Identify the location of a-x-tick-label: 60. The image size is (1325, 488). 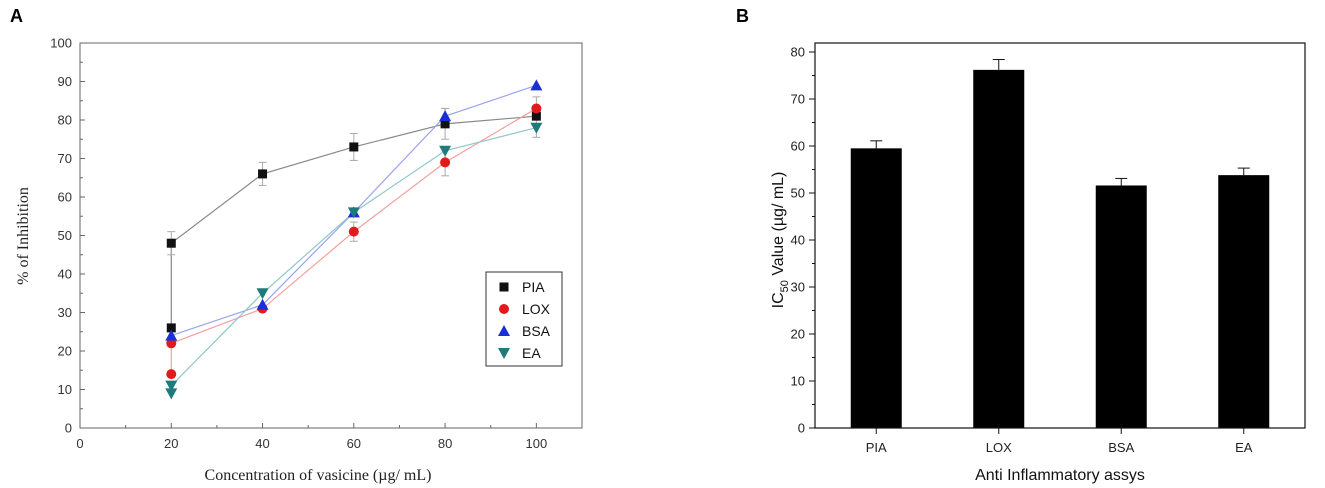
(354, 443).